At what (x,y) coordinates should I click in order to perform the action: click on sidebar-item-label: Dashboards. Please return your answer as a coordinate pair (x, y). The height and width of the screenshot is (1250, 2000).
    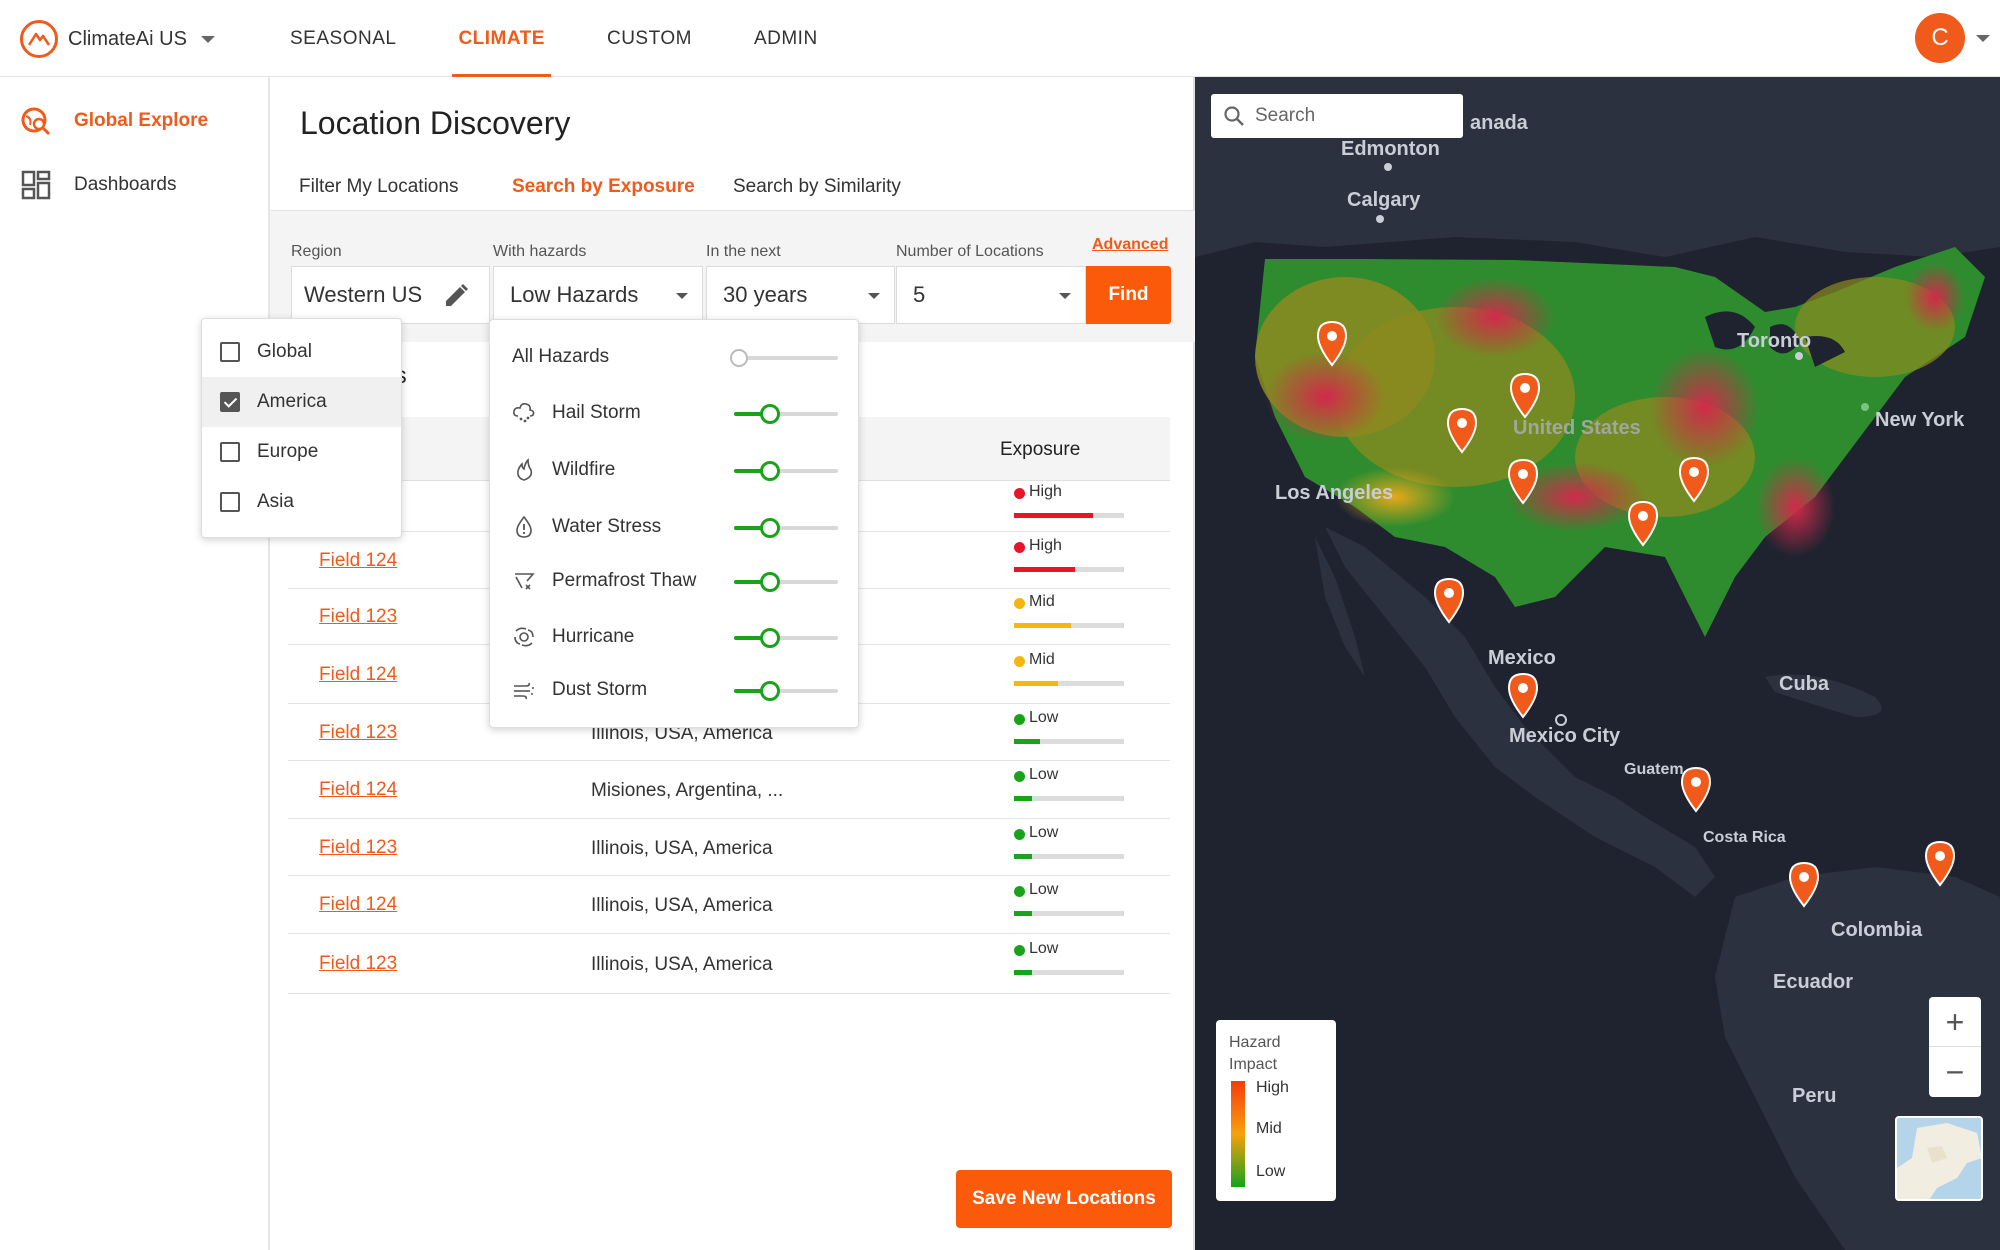
    Looking at the image, I should click on (125, 184).